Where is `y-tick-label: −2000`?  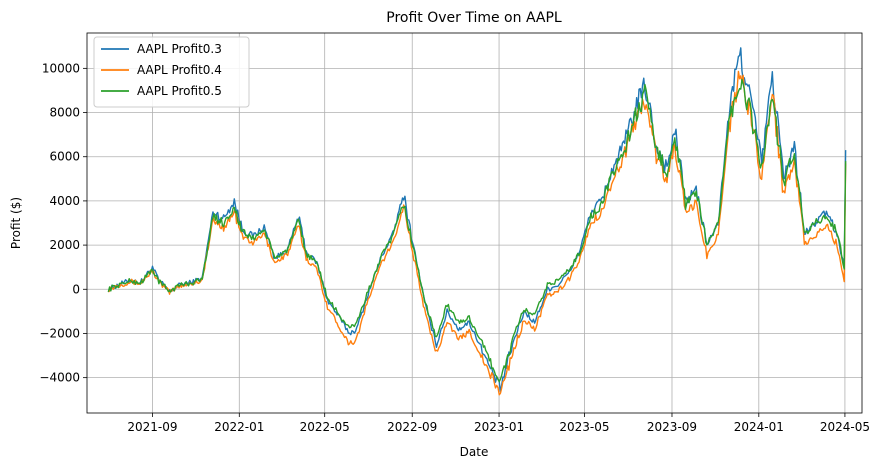
y-tick-label: −2000 is located at coordinates (59, 333).